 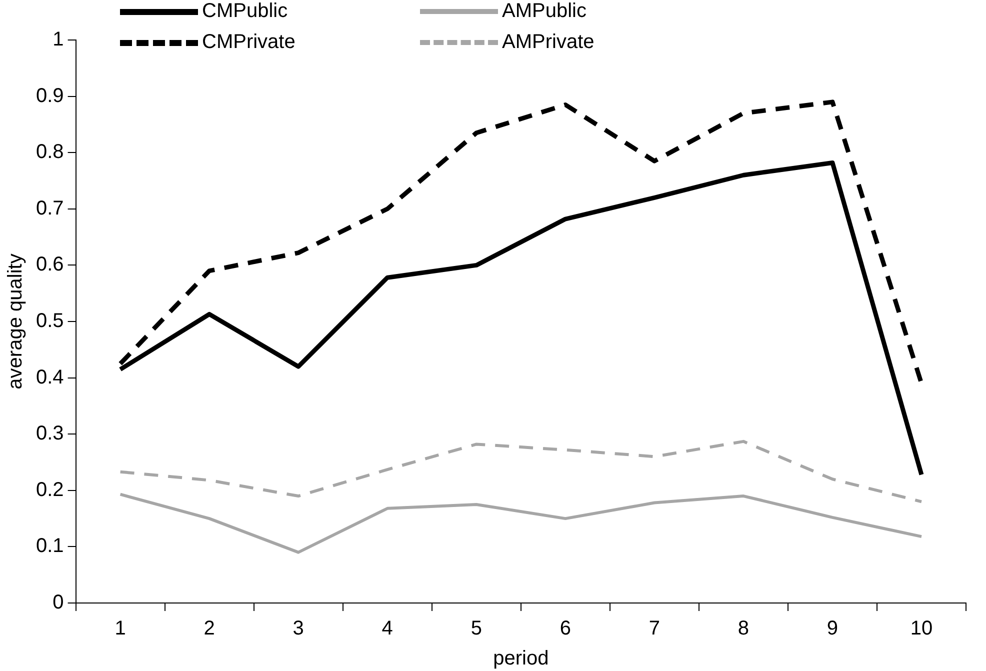 What do you see at coordinates (298, 629) in the screenshot?
I see `x-tick-label: 3` at bounding box center [298, 629].